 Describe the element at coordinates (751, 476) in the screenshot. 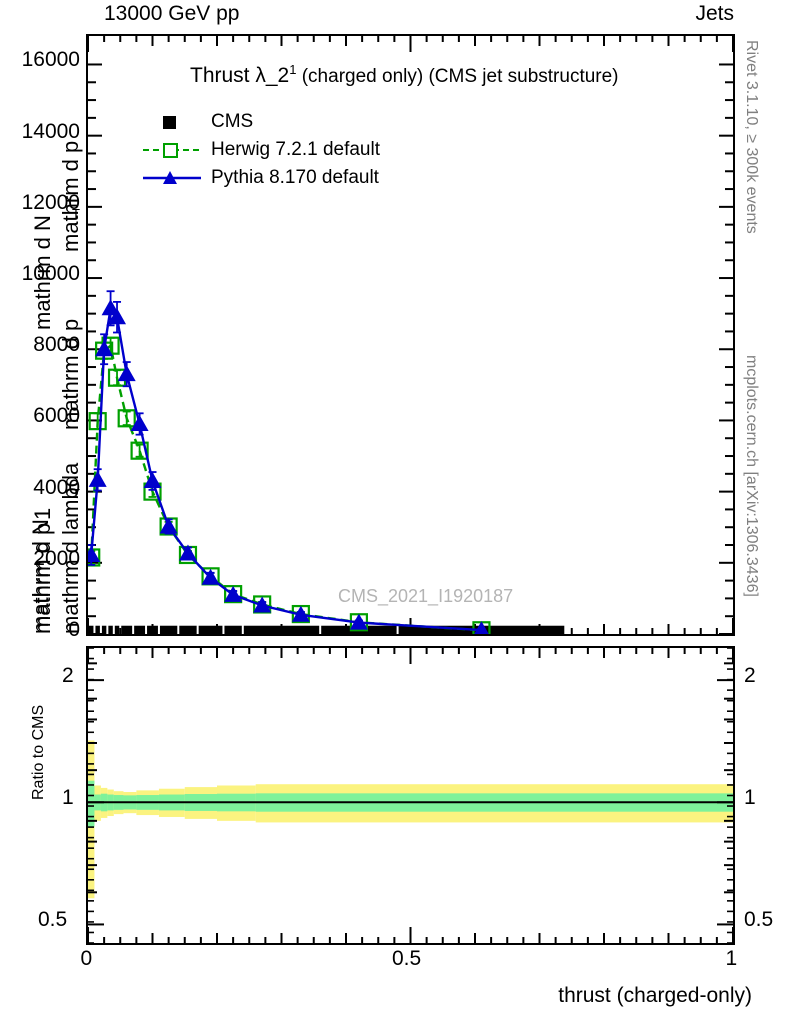

I see `mcplots-reference-text: mcplots.cern.ch [arXiv:1306.3436]` at that location.